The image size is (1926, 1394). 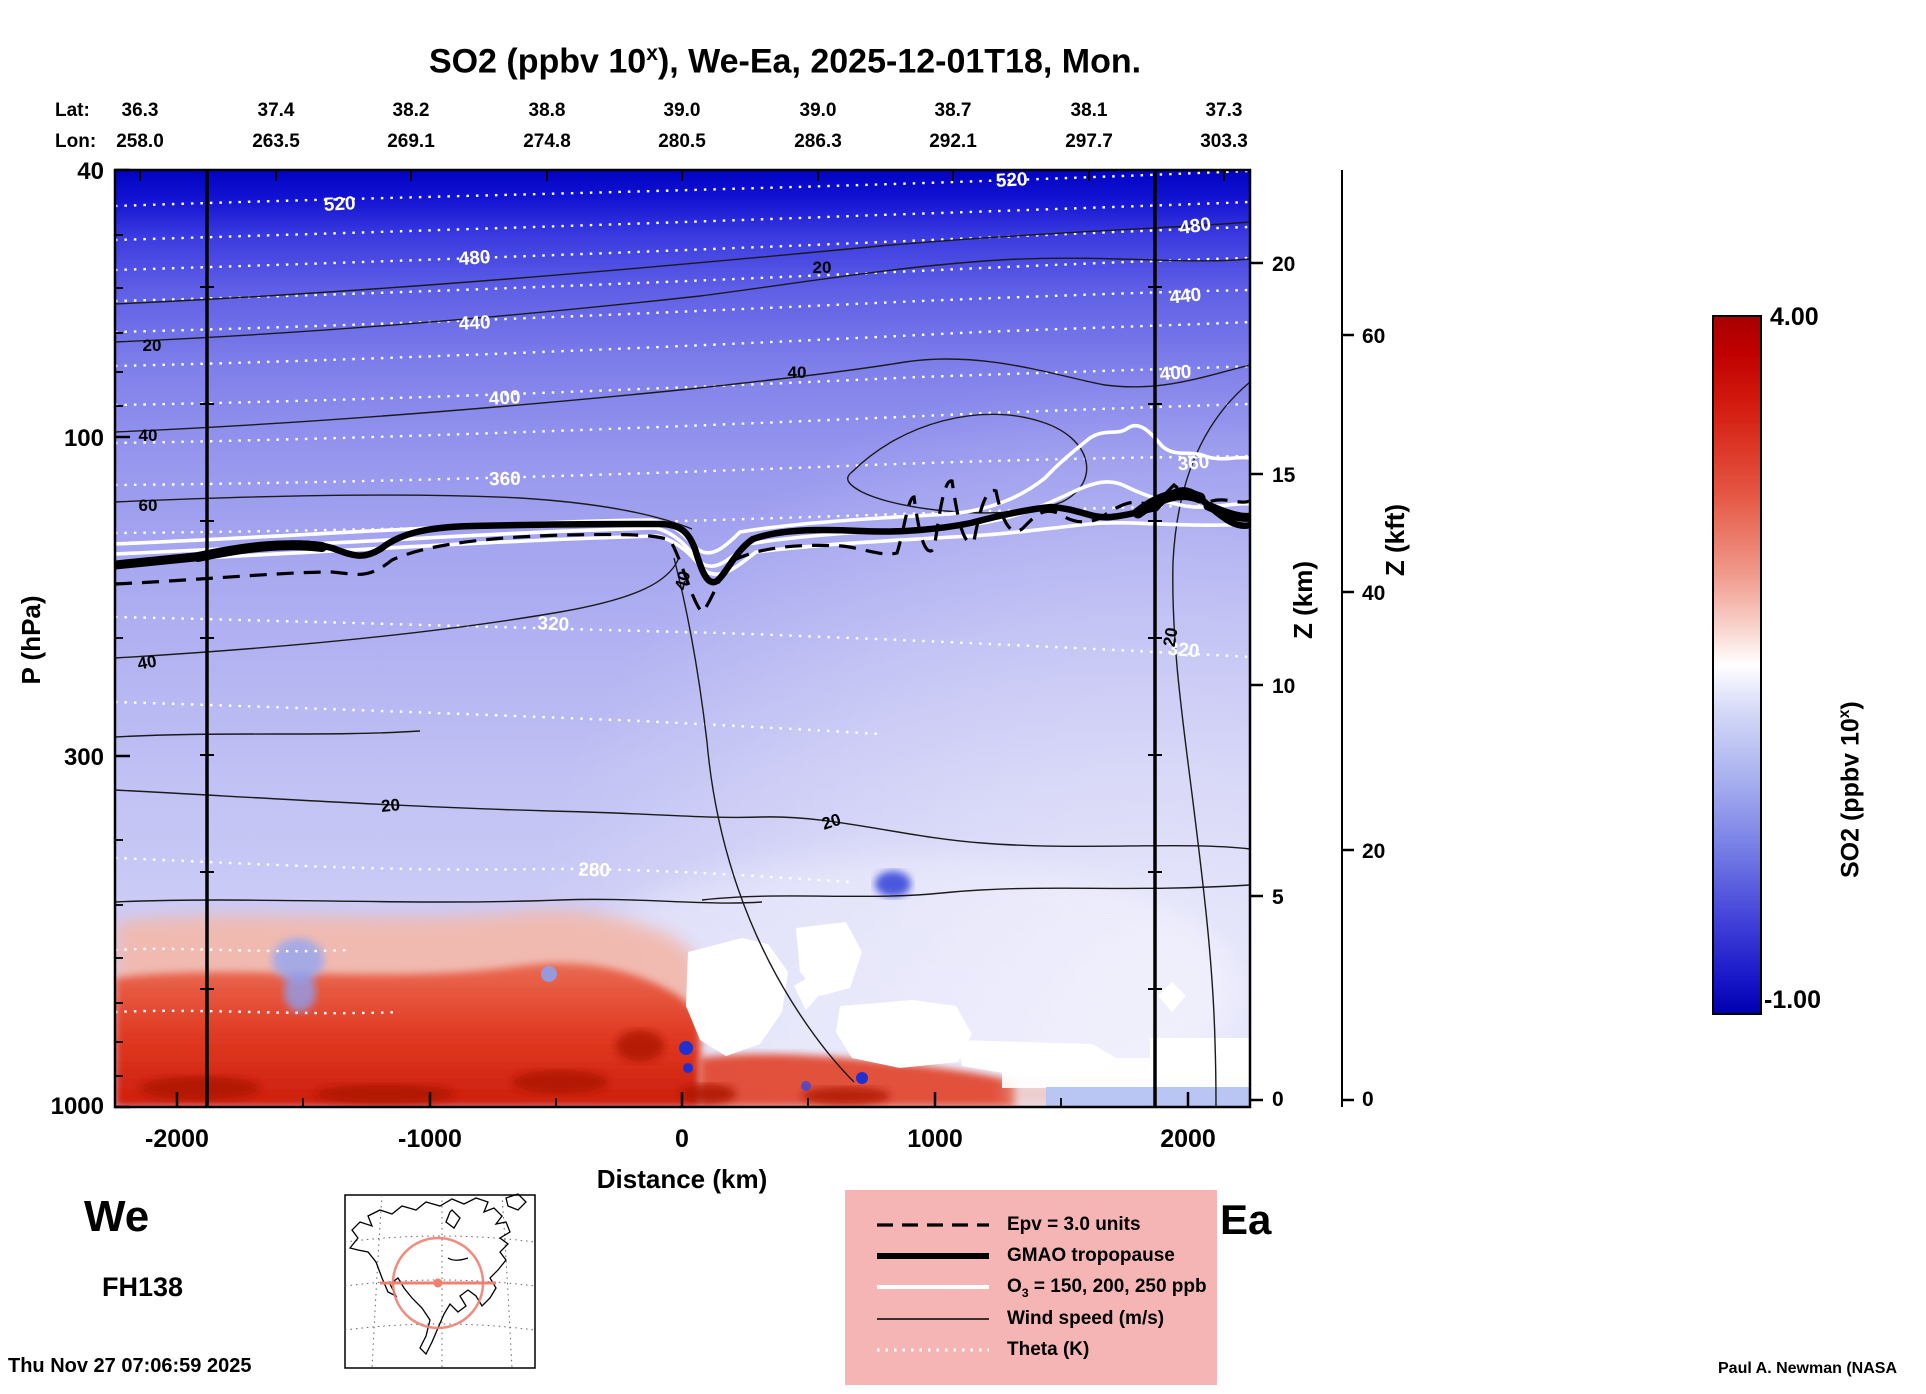 What do you see at coordinates (1283, 264) in the screenshot?
I see `zkm-tick-label: 20` at bounding box center [1283, 264].